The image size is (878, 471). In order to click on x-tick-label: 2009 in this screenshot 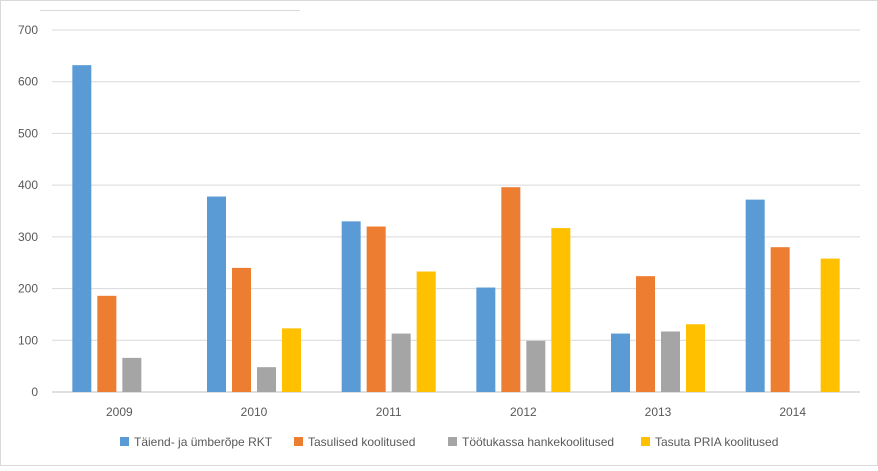, I will do `click(119, 412)`.